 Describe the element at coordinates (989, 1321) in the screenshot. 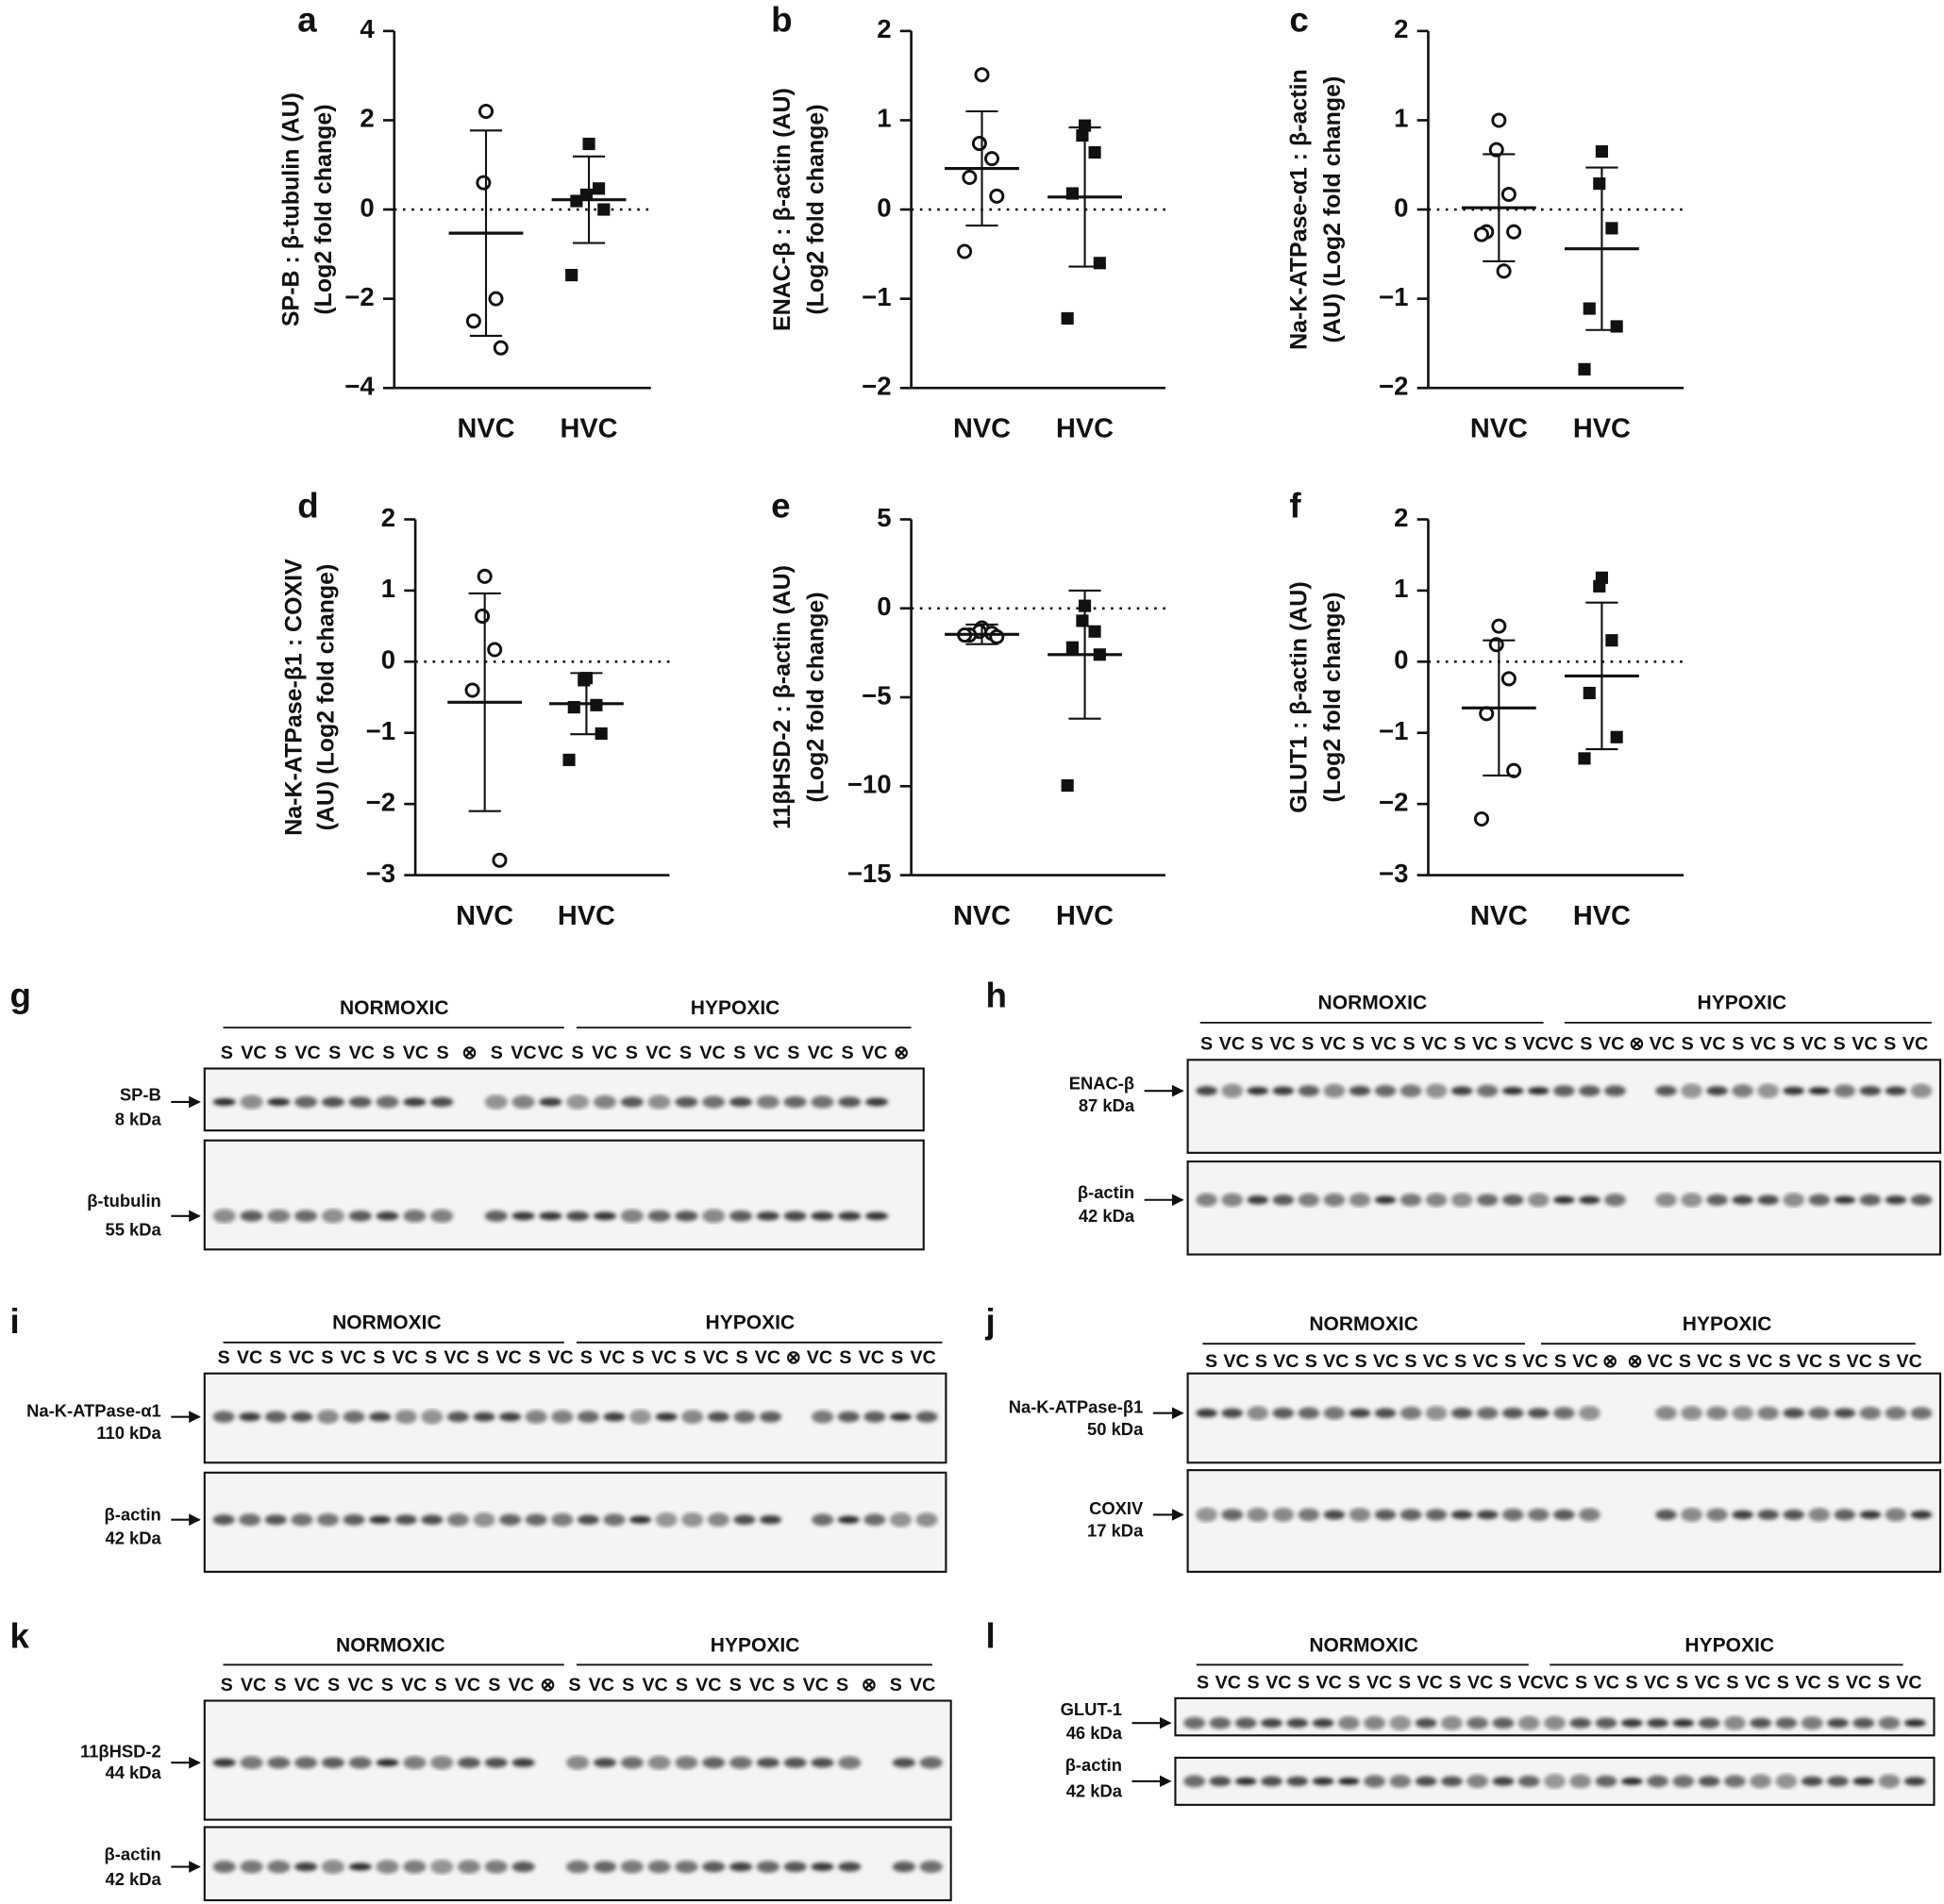

I see `panel-letter: j` at that location.